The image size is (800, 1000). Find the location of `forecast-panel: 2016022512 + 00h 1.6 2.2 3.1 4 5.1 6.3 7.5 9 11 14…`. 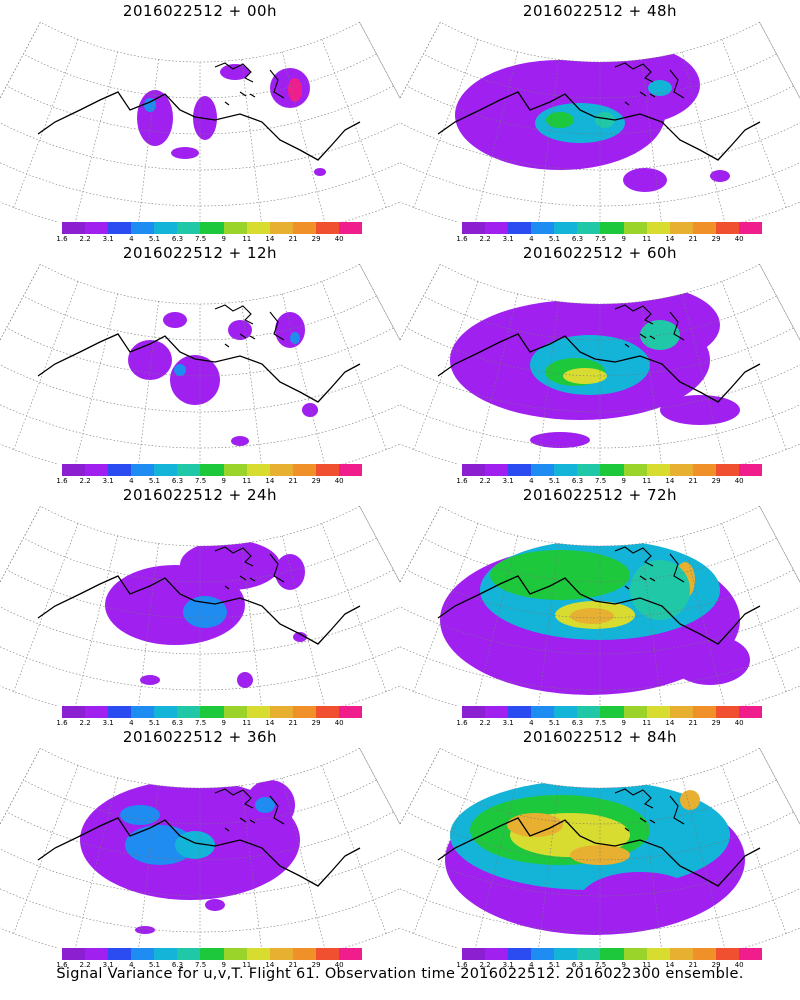

forecast-panel: 2016022512 + 00h 1.6 2.2 3.1 4 5.1 6.3 7.5 9 11 14… is located at coordinates (200, 121).